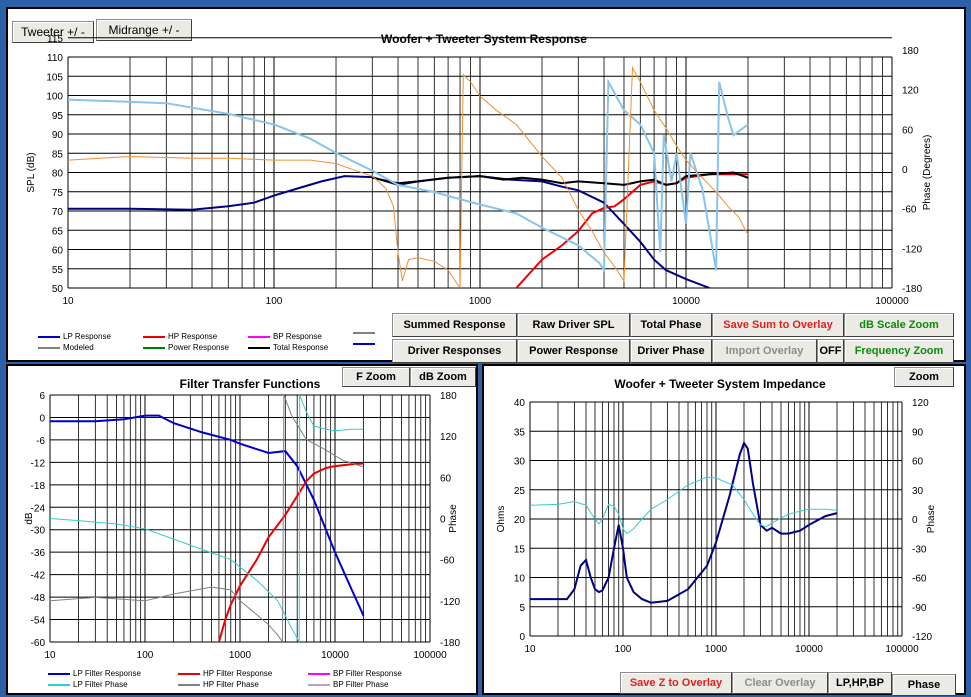 The image size is (971, 697). Describe the element at coordinates (910, 51) in the screenshot. I see `phase-tick-label: 180` at that location.